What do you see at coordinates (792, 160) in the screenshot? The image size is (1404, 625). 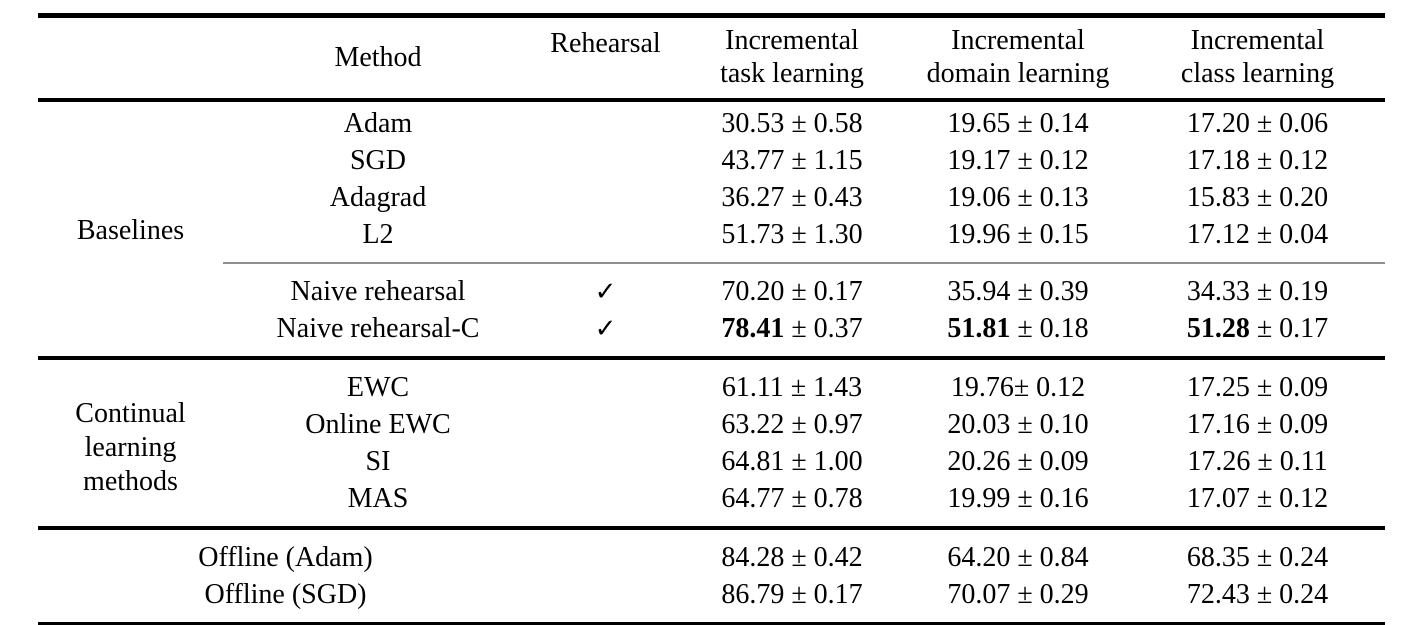 I see `value-cell: 43.77 ± 1.15` at bounding box center [792, 160].